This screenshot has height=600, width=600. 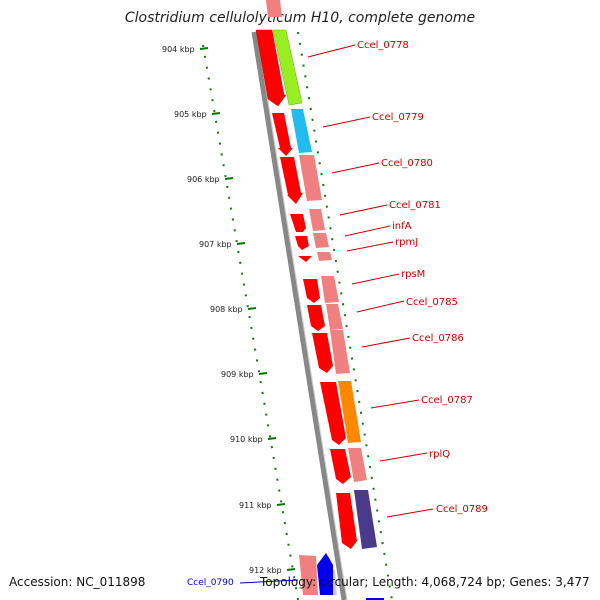 What do you see at coordinates (438, 338) in the screenshot?
I see `gene-label: Ccel_0786` at bounding box center [438, 338].